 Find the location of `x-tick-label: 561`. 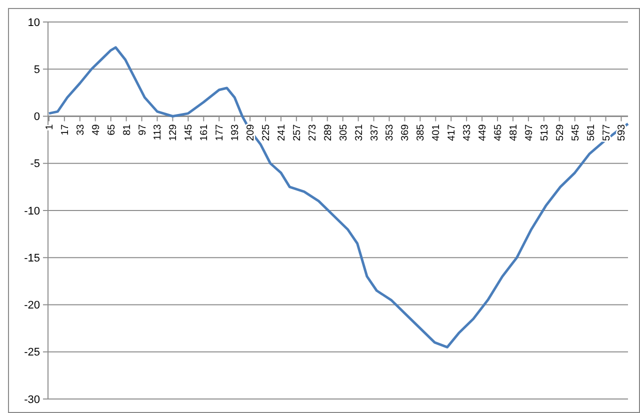

x-tick-label: 561 is located at coordinates (591, 132).